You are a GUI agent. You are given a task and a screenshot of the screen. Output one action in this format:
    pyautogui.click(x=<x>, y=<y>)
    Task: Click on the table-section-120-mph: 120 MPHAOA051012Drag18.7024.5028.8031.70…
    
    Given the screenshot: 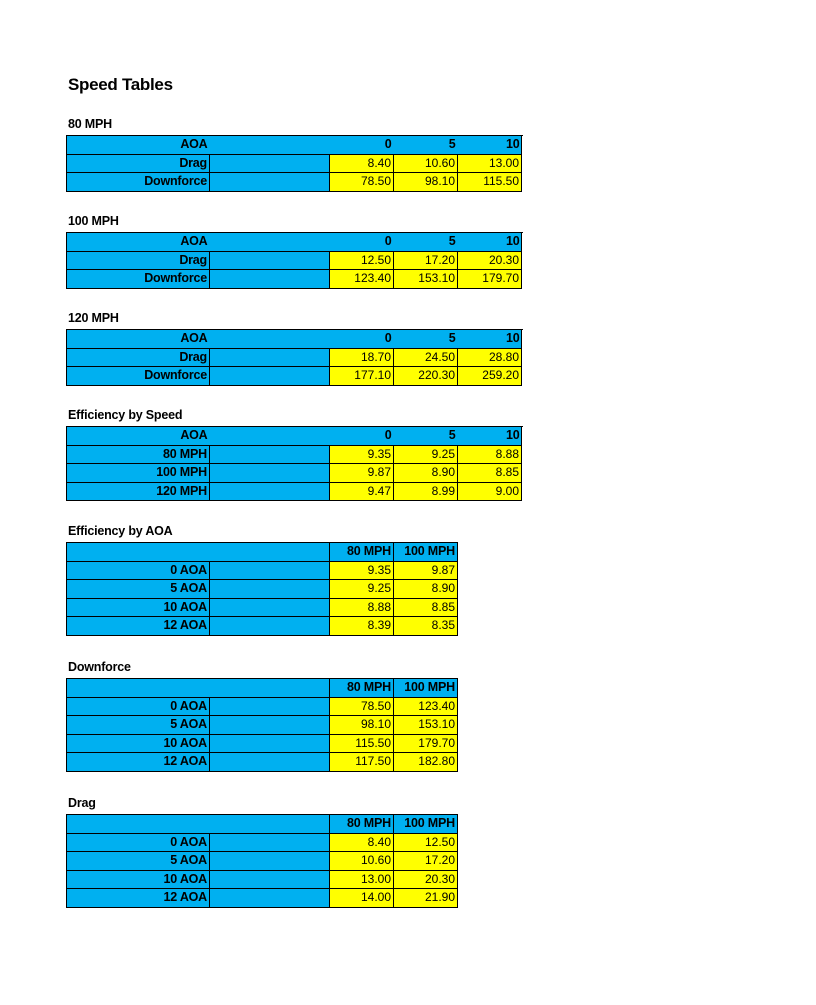 What is the action you would take?
    pyautogui.click(x=294, y=348)
    